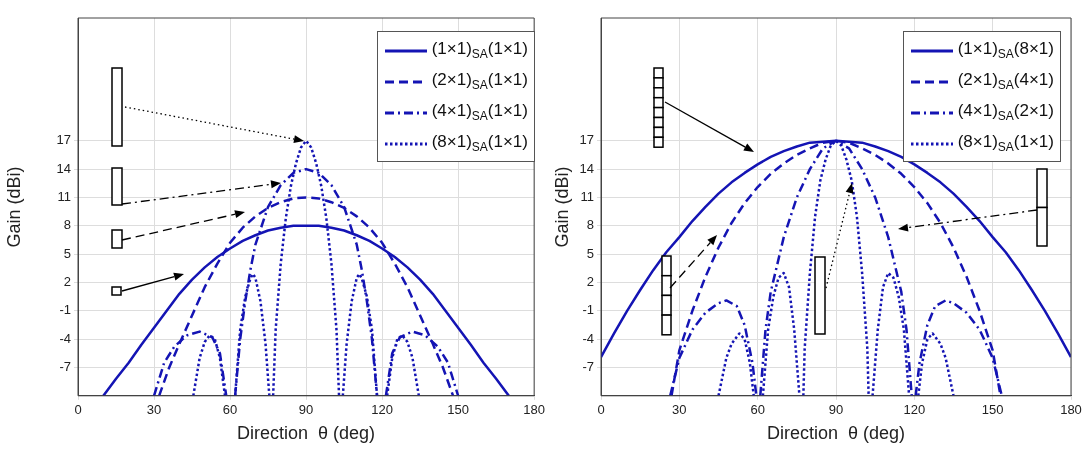  Describe the element at coordinates (1005, 50) in the screenshot. I see `legend-label: (1×1)$_{SA}$(8×1)` at that location.